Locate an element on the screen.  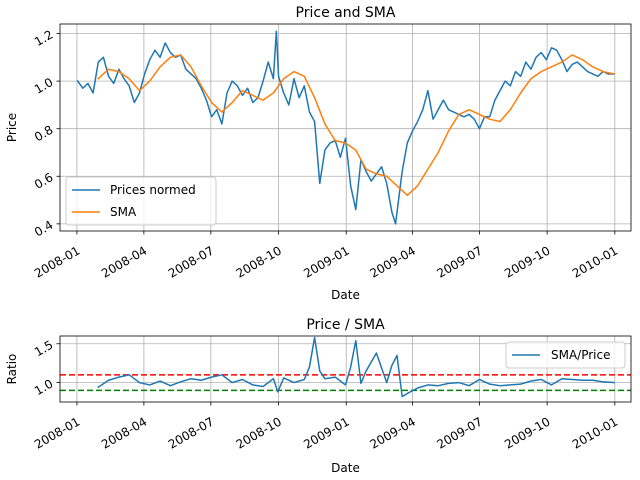
series-line-sma-price is located at coordinates (356, 367).